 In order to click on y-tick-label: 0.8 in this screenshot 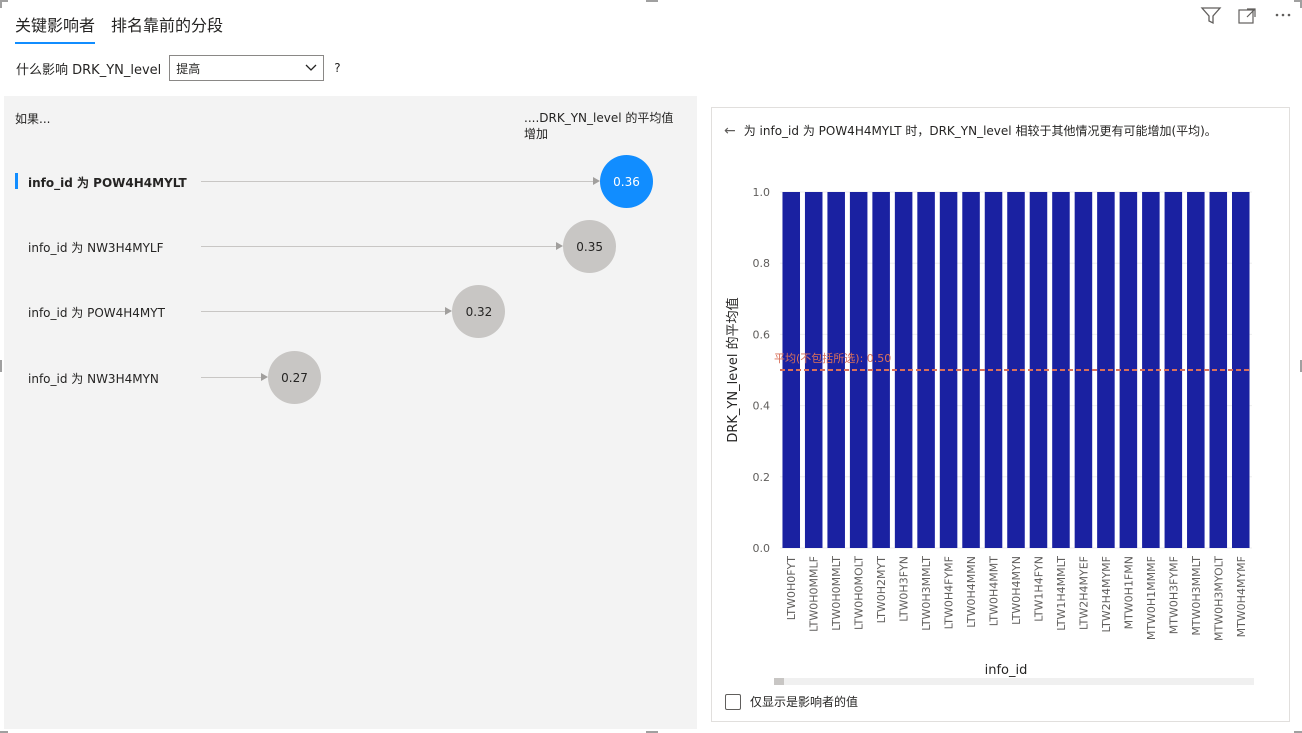, I will do `click(762, 263)`.